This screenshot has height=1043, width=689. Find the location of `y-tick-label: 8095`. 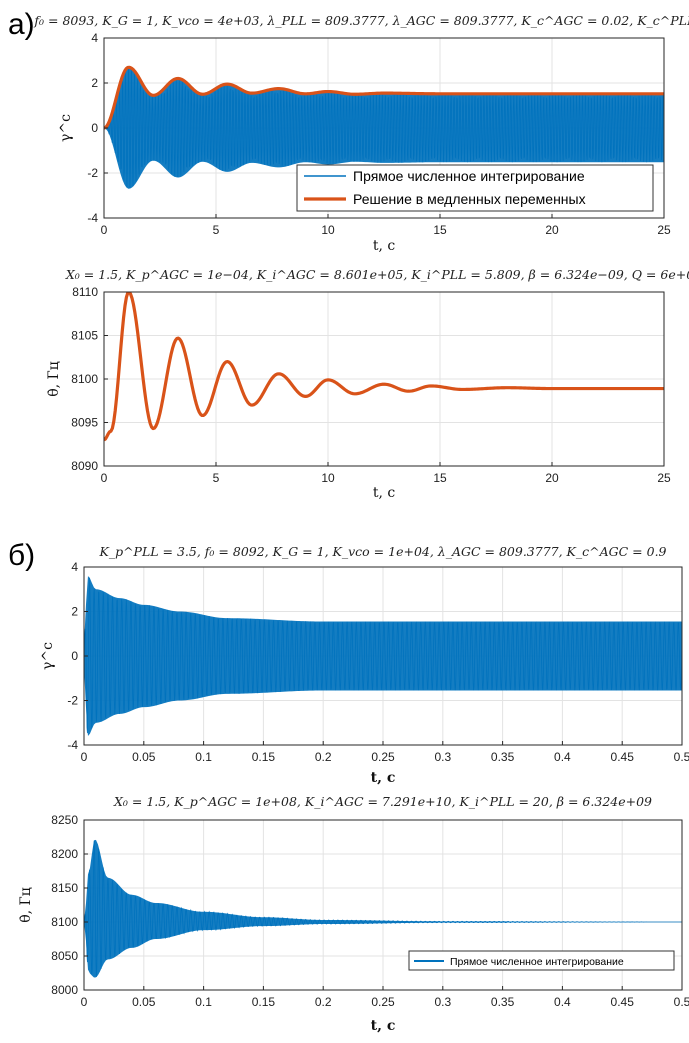

y-tick-label: 8095 is located at coordinates (84, 423).